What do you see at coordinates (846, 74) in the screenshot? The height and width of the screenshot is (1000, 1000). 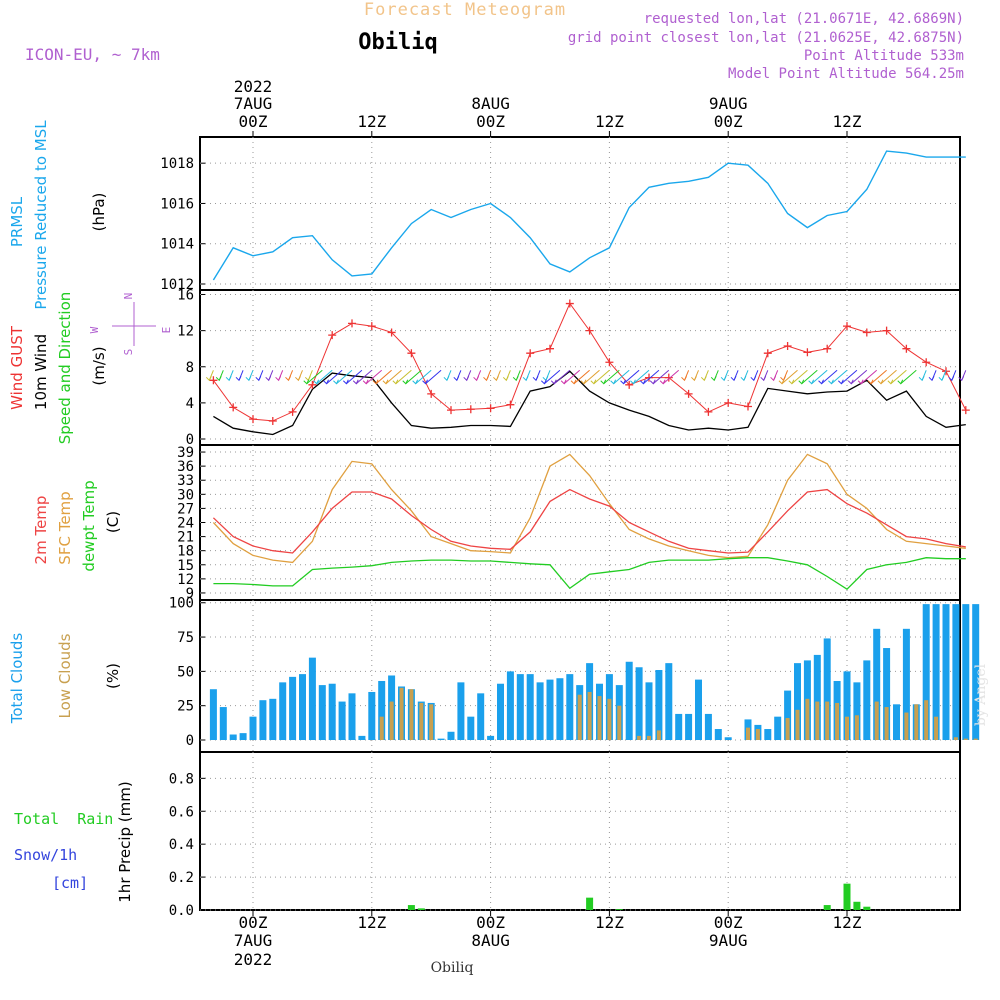 I see `model-altitude: Model Point Altitude 564.25m` at bounding box center [846, 74].